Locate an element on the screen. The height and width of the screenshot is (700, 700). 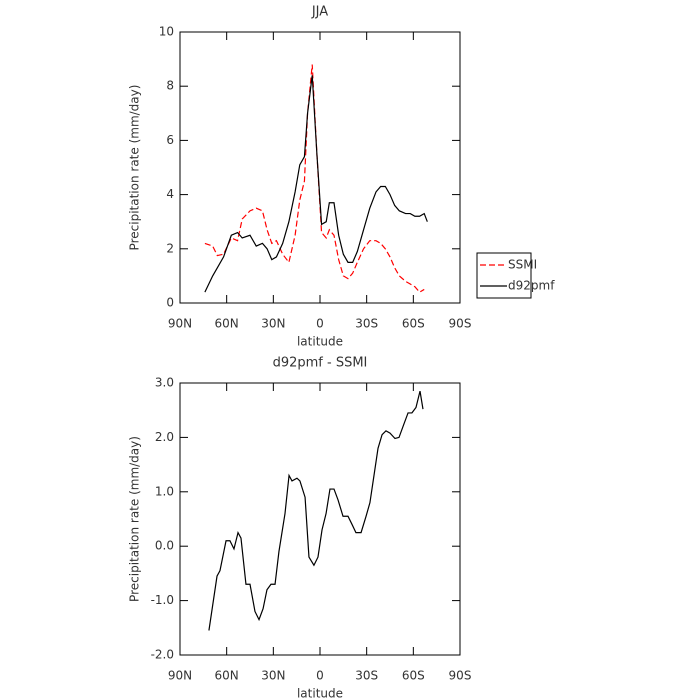
y-tick-label: 3.0 is located at coordinates (164, 383).